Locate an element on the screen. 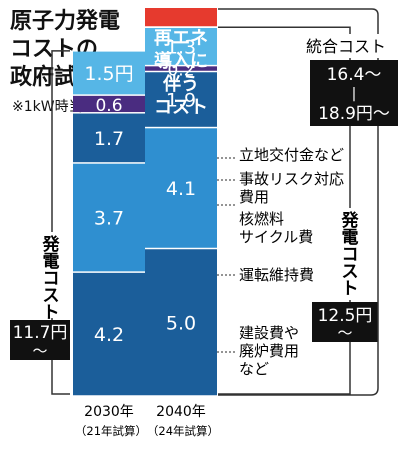 Image resolution: width=408 pixels, height=450 pixels. title-line-1: 原子力発電 is located at coordinates (65, 21).